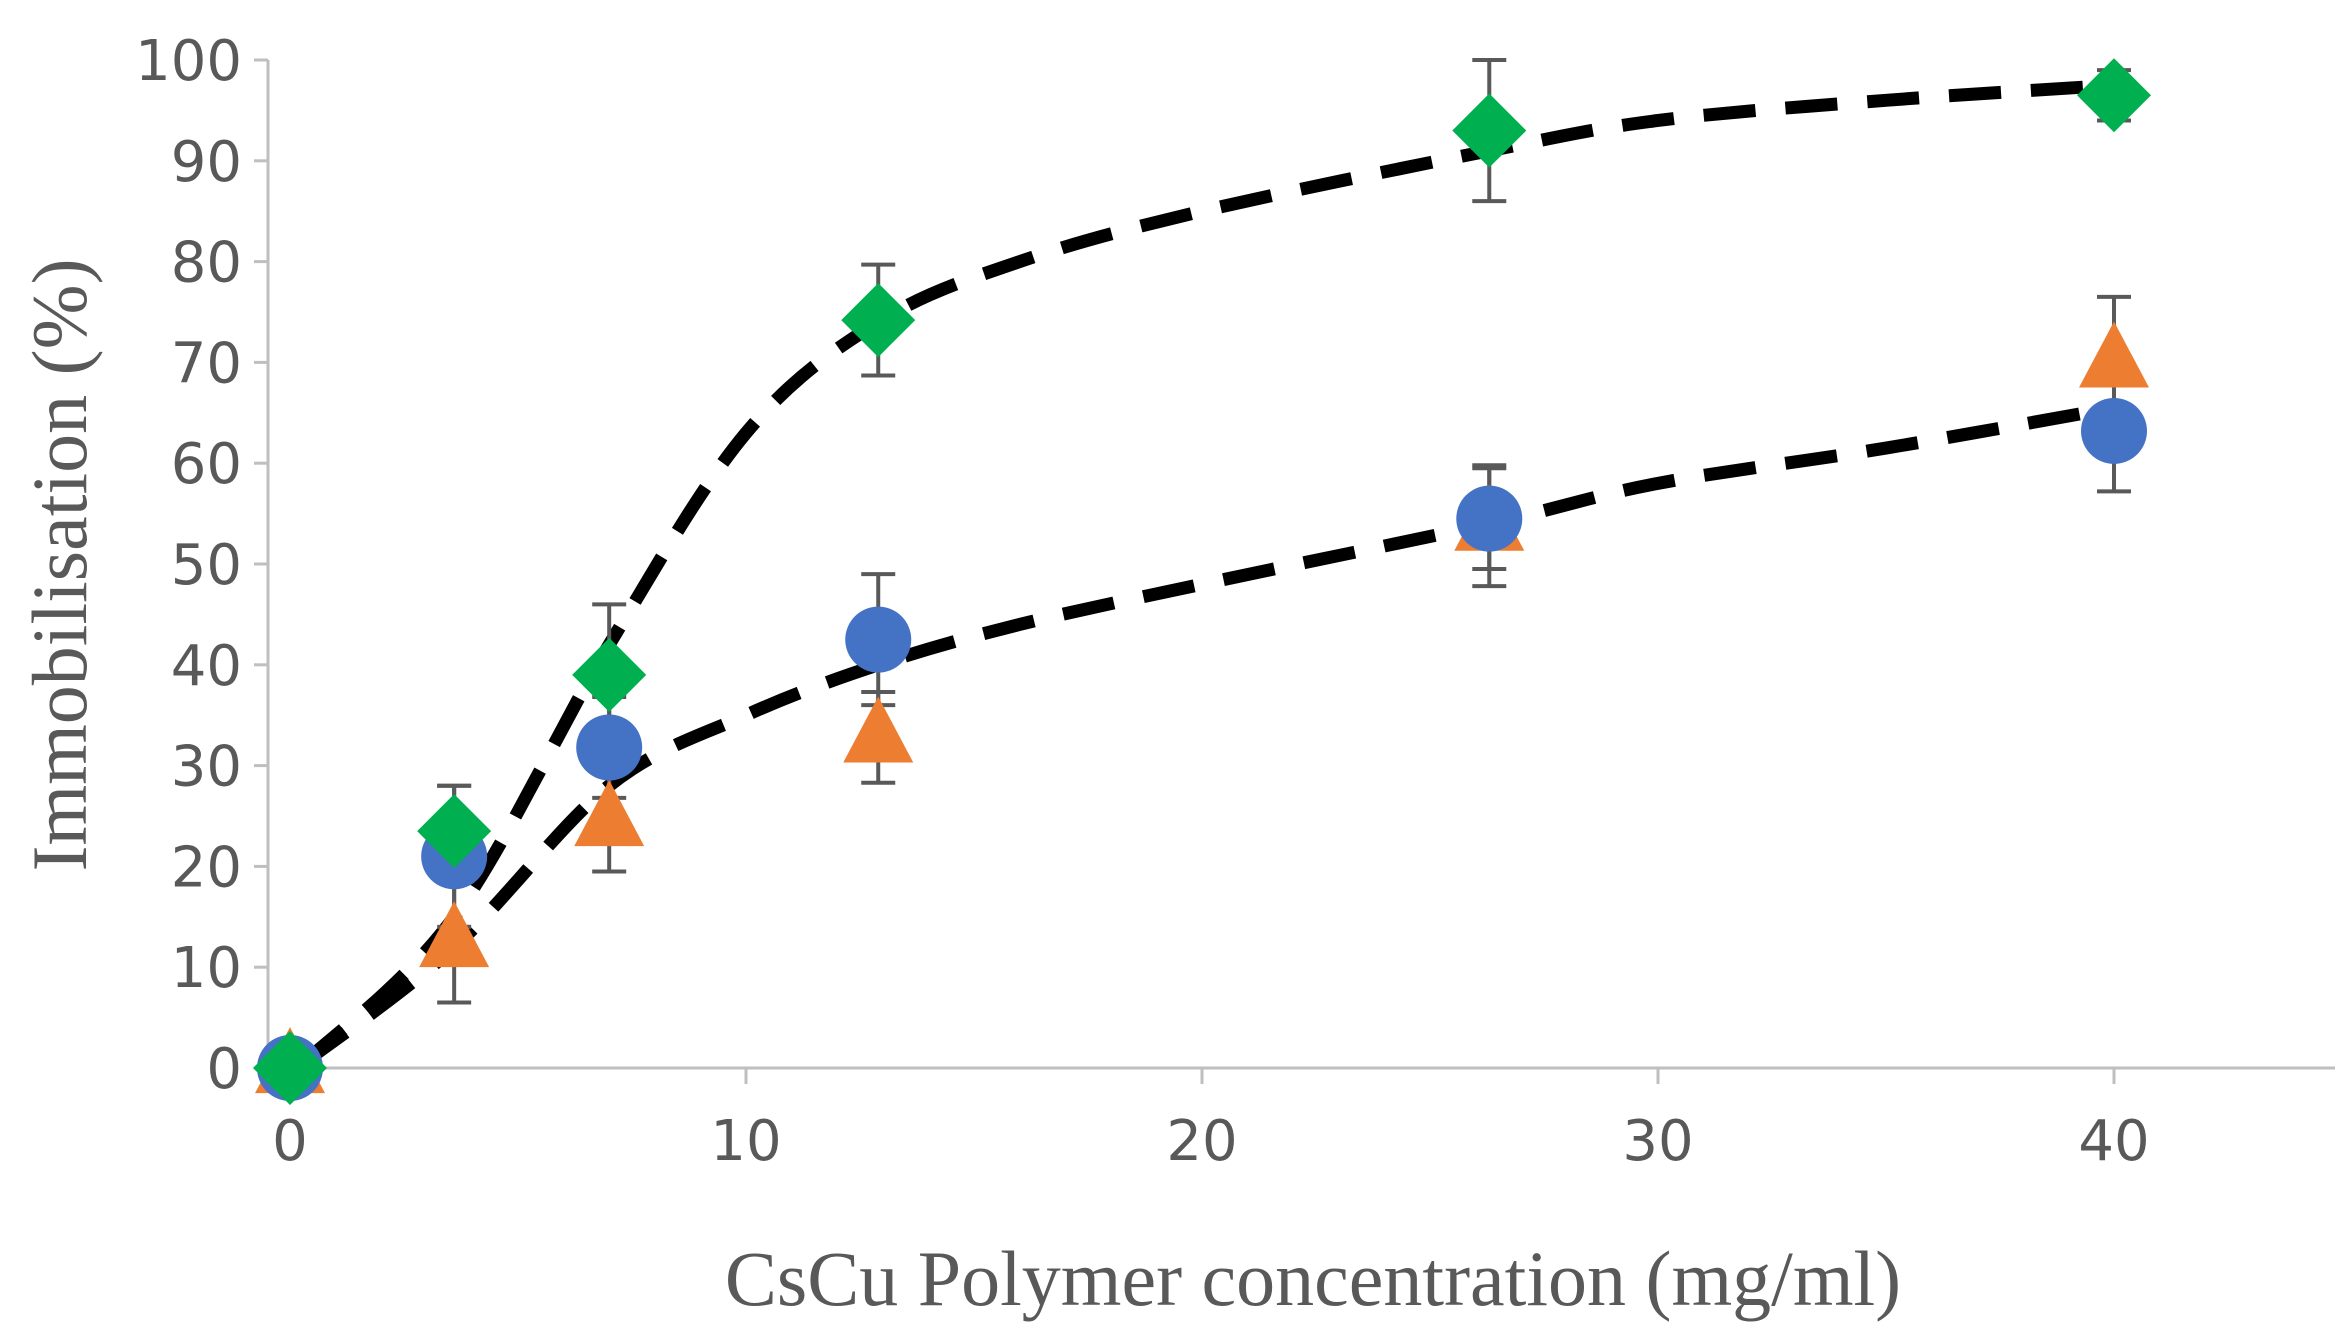  What do you see at coordinates (206, 666) in the screenshot?
I see `y-tick-label: 40` at bounding box center [206, 666].